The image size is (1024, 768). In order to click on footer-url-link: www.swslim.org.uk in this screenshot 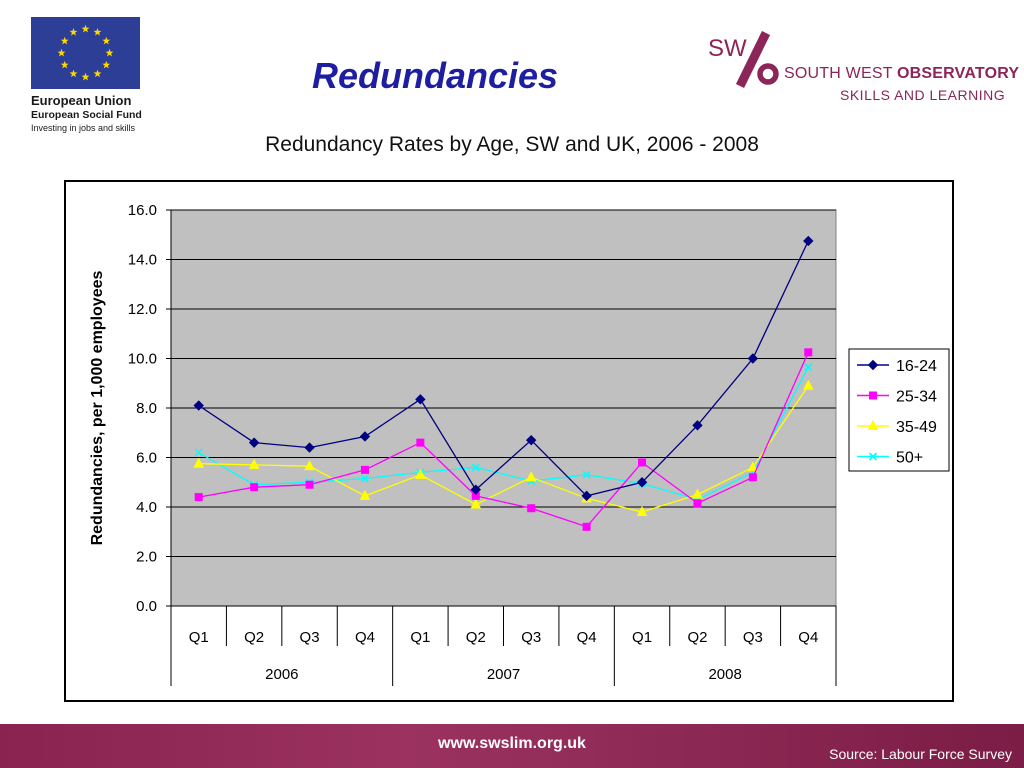, I will do `click(512, 743)`.